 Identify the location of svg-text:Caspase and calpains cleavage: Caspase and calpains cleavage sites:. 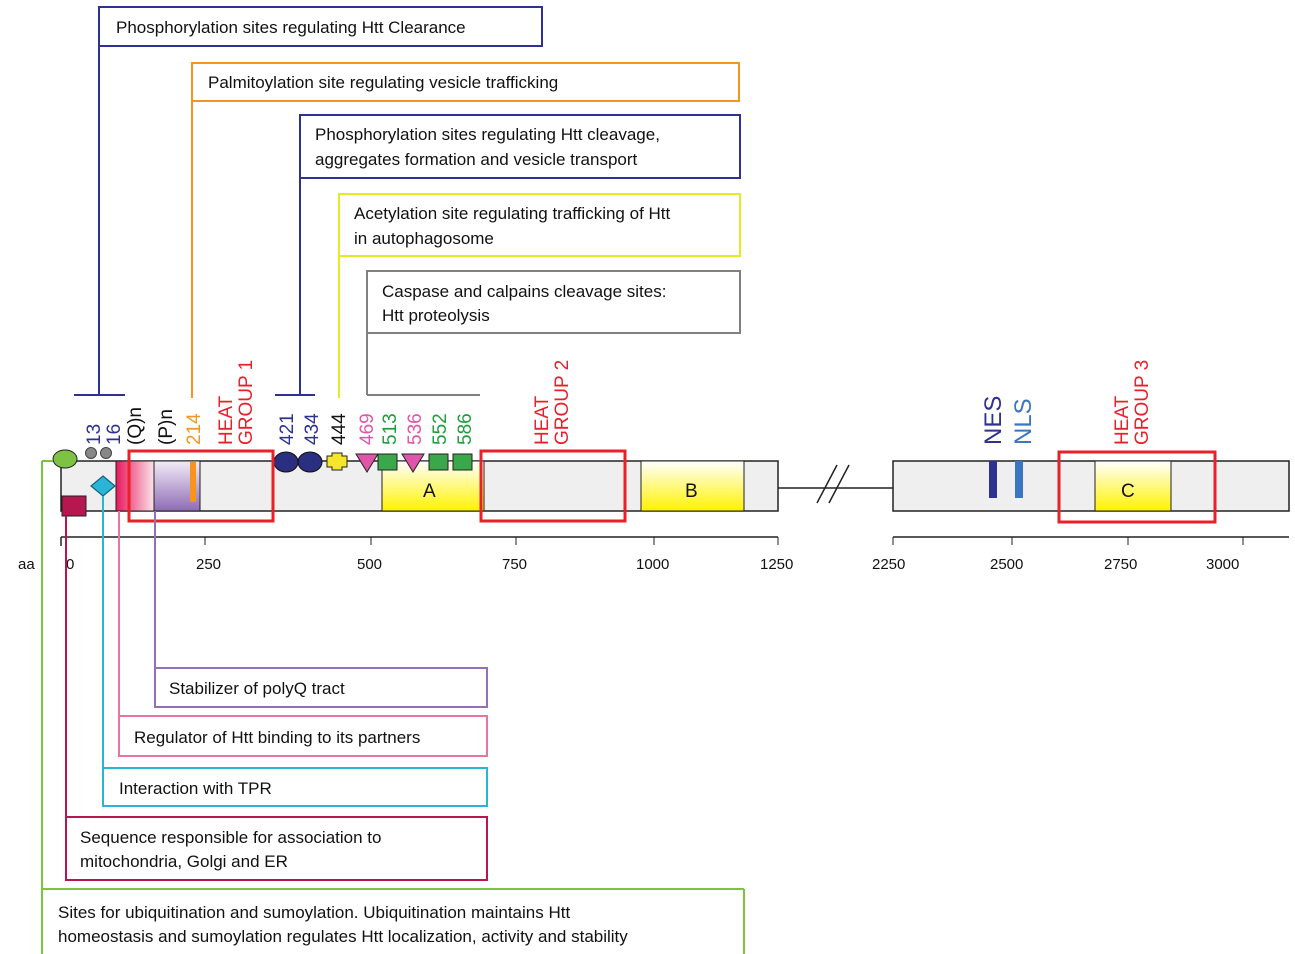
(524, 291).